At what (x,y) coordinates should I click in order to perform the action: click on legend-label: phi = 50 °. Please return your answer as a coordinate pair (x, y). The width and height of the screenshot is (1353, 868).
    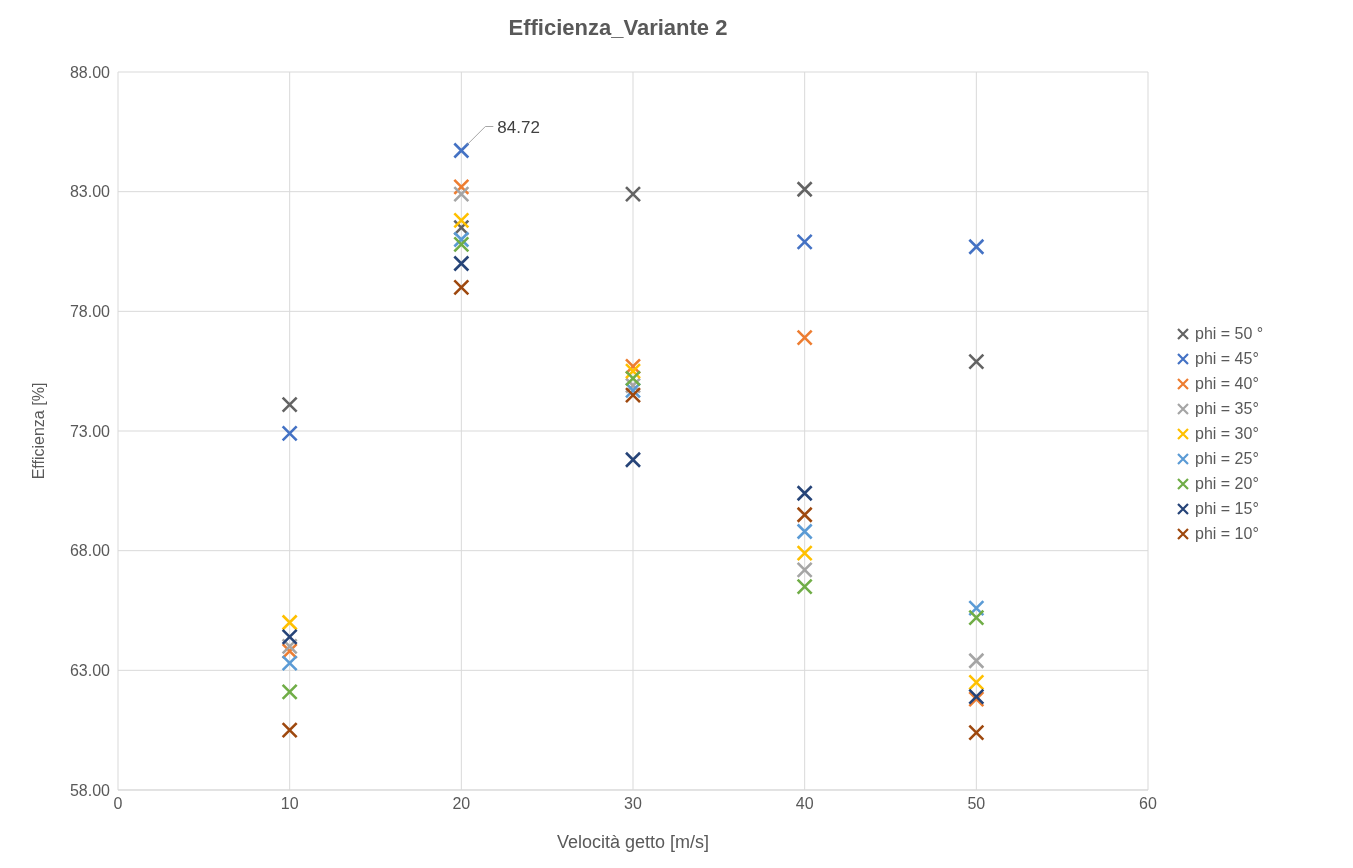
    Looking at the image, I should click on (1229, 334).